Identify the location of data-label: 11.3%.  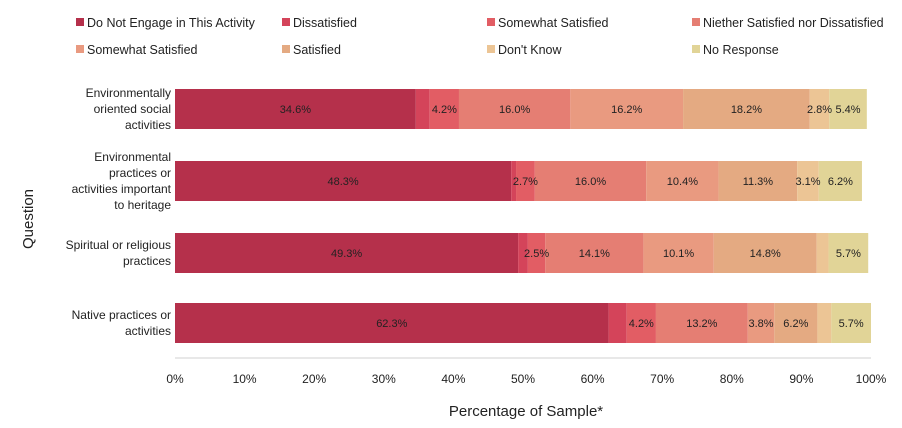
(758, 182).